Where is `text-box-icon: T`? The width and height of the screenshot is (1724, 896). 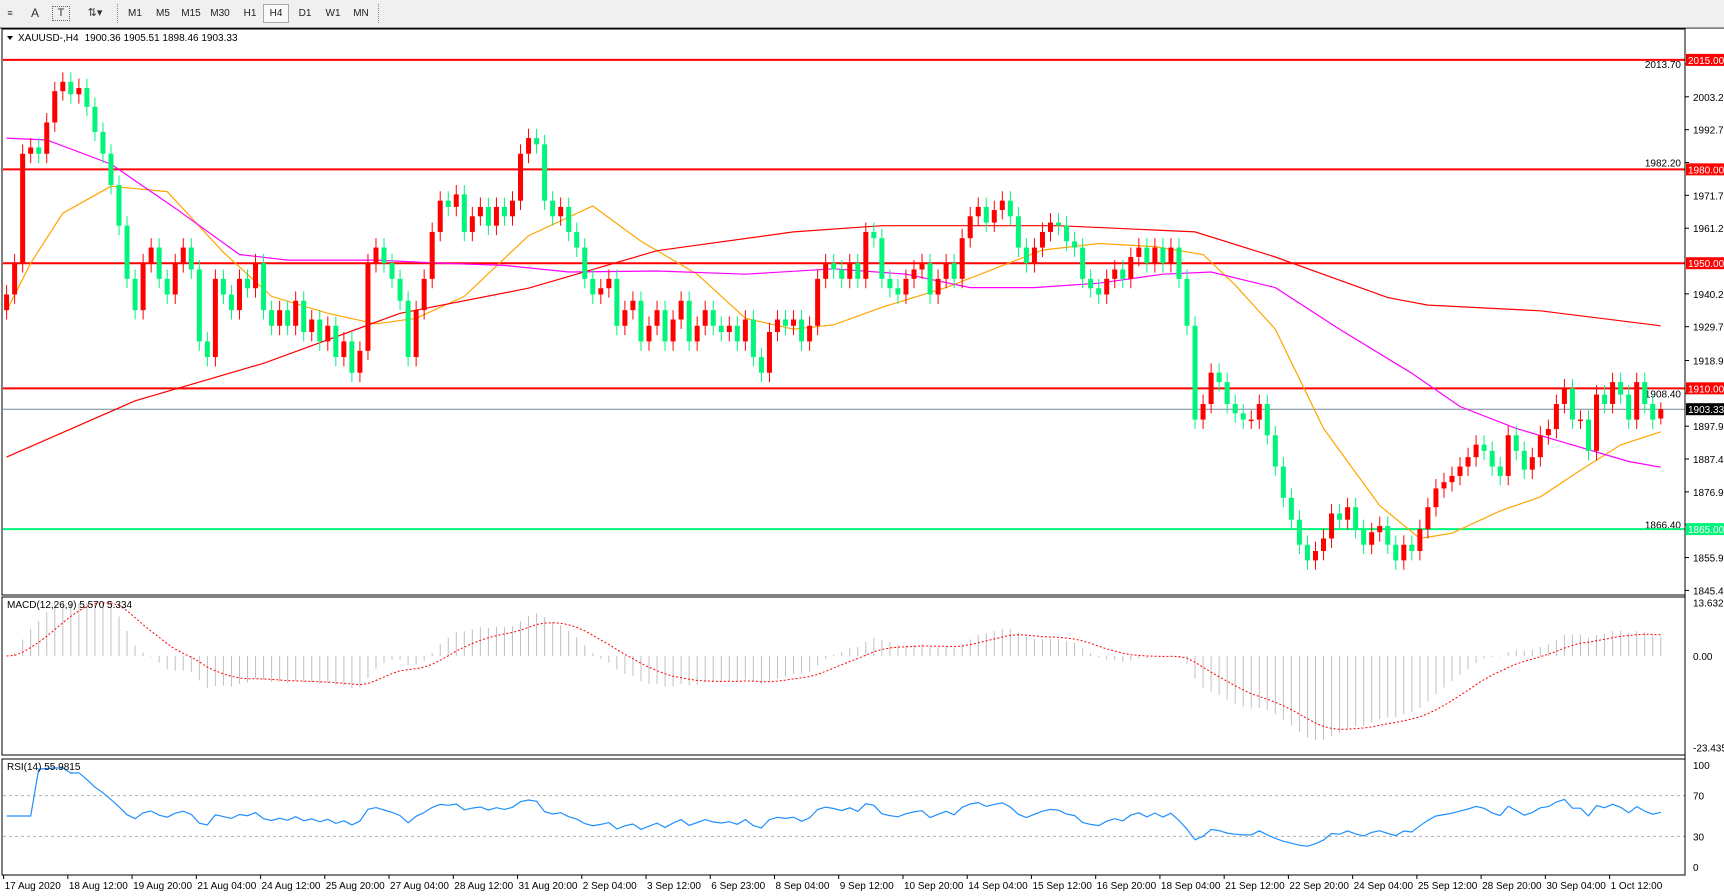
text-box-icon: T is located at coordinates (61, 13).